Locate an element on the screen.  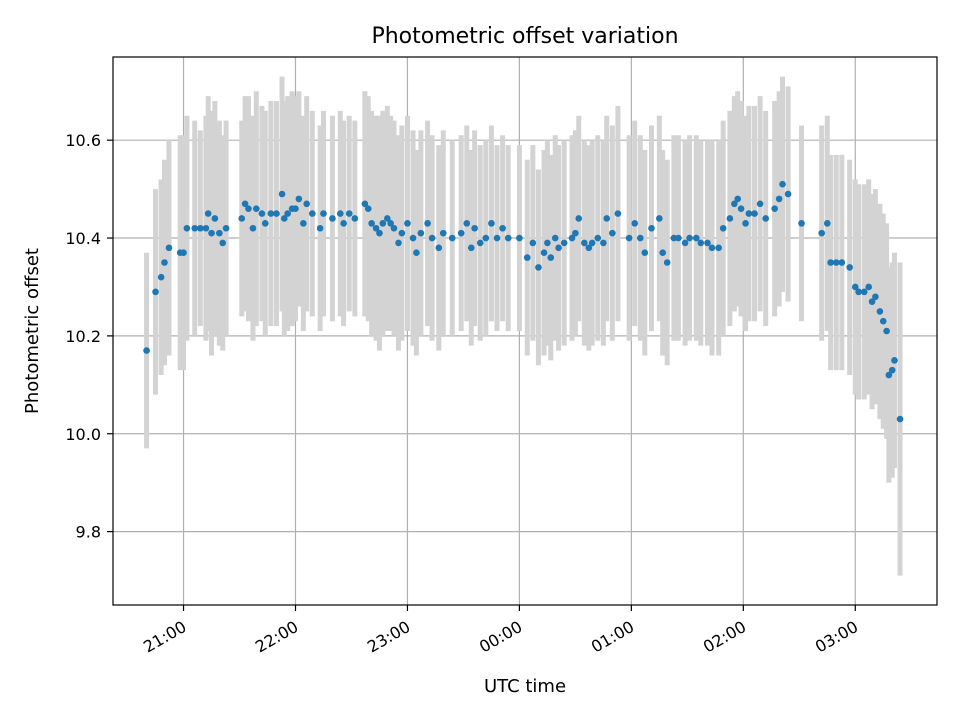
x-axis-label: UTC time is located at coordinates (525, 686).